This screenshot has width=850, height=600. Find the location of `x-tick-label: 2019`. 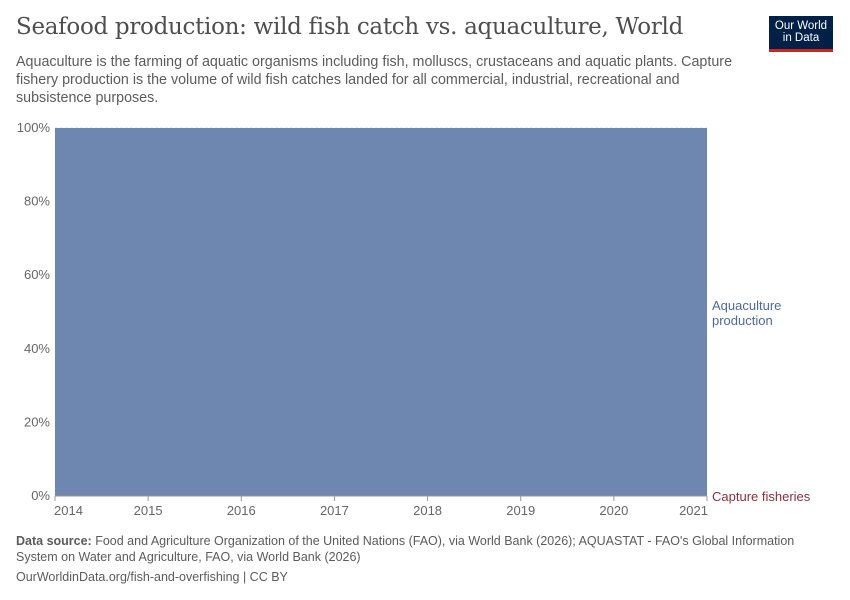

x-tick-label: 2019 is located at coordinates (520, 510).